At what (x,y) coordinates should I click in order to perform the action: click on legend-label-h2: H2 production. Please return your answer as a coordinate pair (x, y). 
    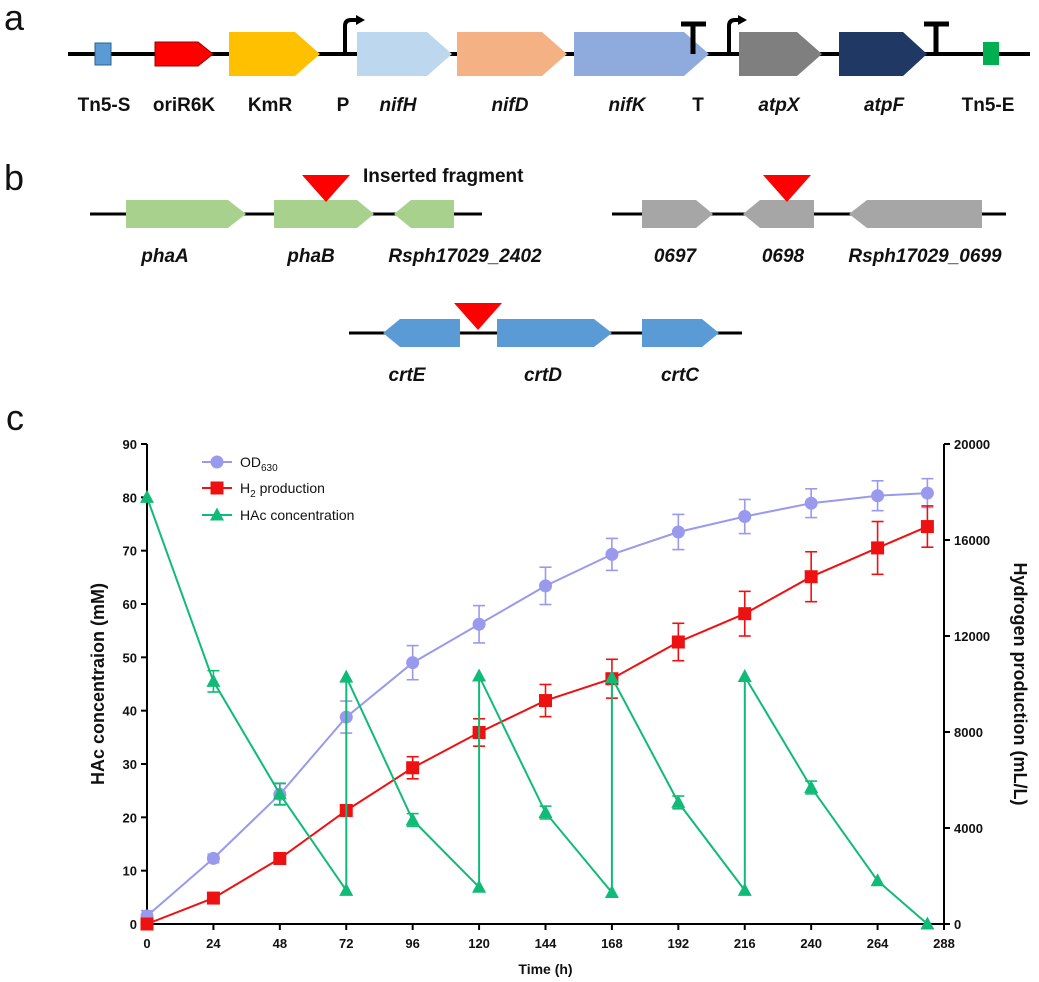
    Looking at the image, I should click on (282, 490).